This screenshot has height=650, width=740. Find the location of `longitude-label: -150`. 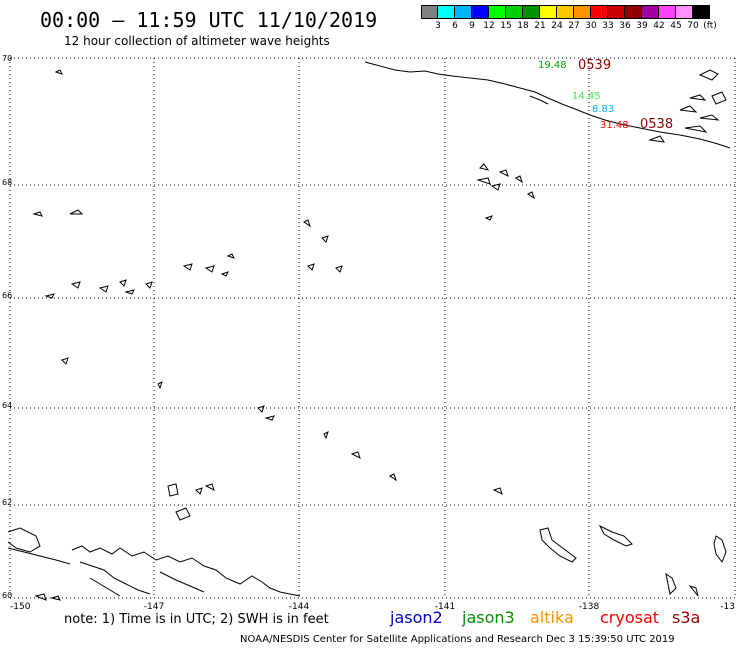

longitude-label: -150 is located at coordinates (20, 607).